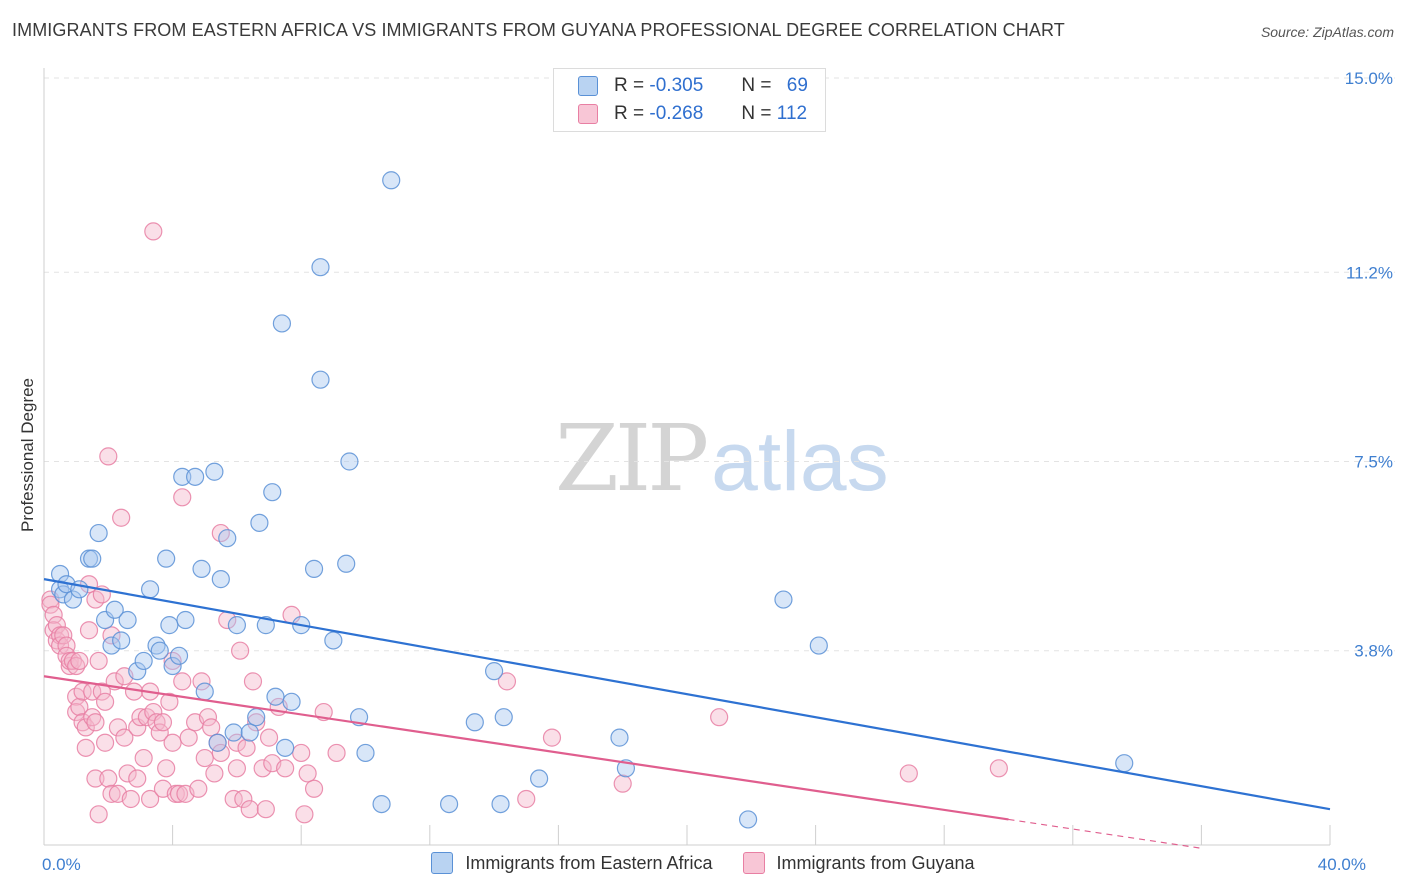 Image resolution: width=1406 pixels, height=892 pixels. Describe the element at coordinates (589, 862) in the screenshot. I see `legend-label-eastern-africa: Immigrants from Eastern Africa` at that location.